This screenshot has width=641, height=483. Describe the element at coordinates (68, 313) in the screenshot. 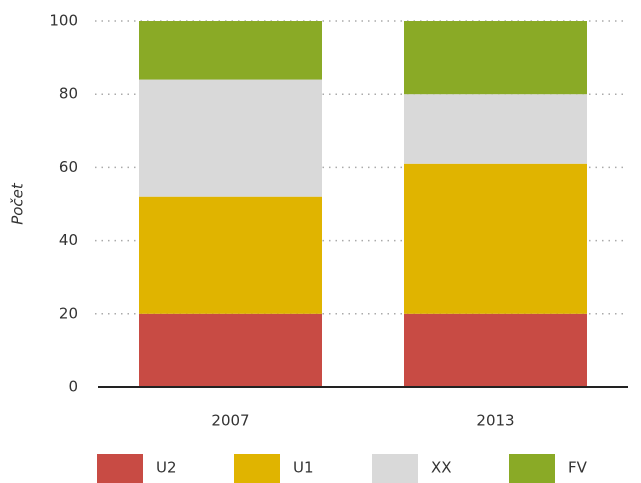

I see `y-tick-label: 20` at that location.